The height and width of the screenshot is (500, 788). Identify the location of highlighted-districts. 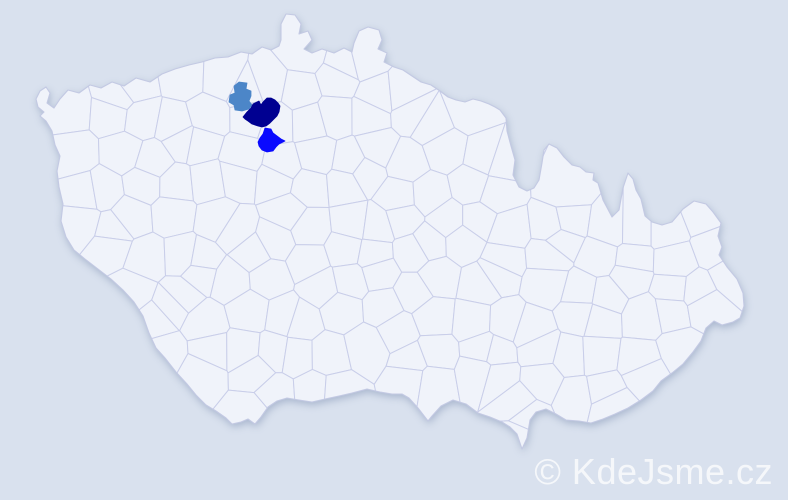
(257, 117).